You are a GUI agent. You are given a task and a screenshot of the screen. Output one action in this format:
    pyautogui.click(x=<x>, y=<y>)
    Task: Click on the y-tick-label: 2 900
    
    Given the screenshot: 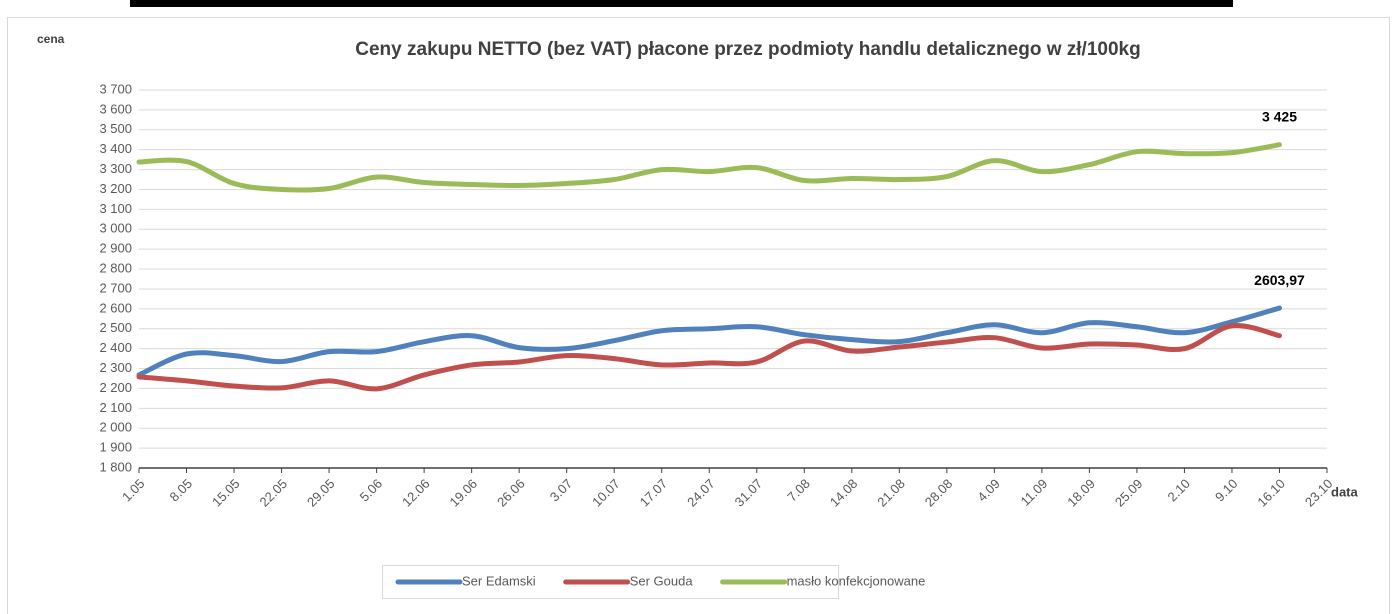 What is the action you would take?
    pyautogui.click(x=115, y=248)
    